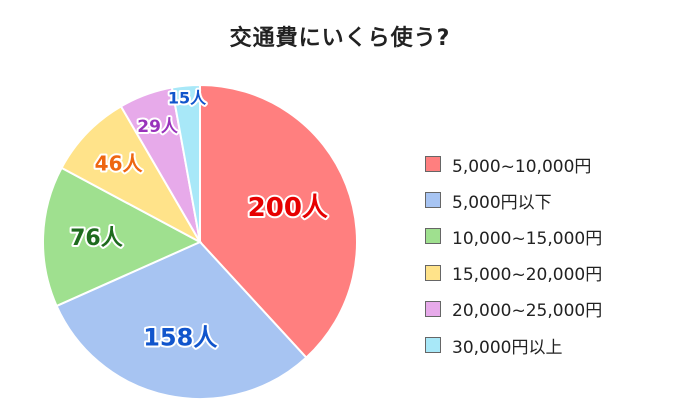 This screenshot has width=680, height=420. What do you see at coordinates (527, 311) in the screenshot?
I see `legend-label: 20,000~25,000円` at bounding box center [527, 311].